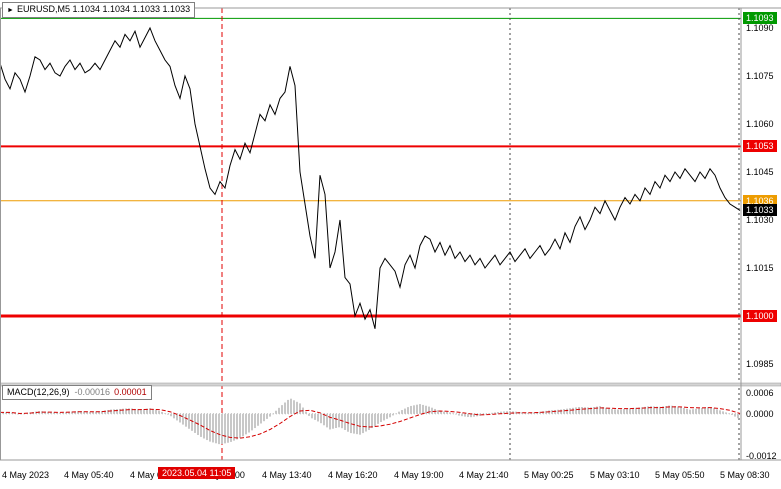 This screenshot has height=489, width=781. What do you see at coordinates (760, 210) in the screenshot?
I see `current-price-badge: 1.1033` at bounding box center [760, 210].